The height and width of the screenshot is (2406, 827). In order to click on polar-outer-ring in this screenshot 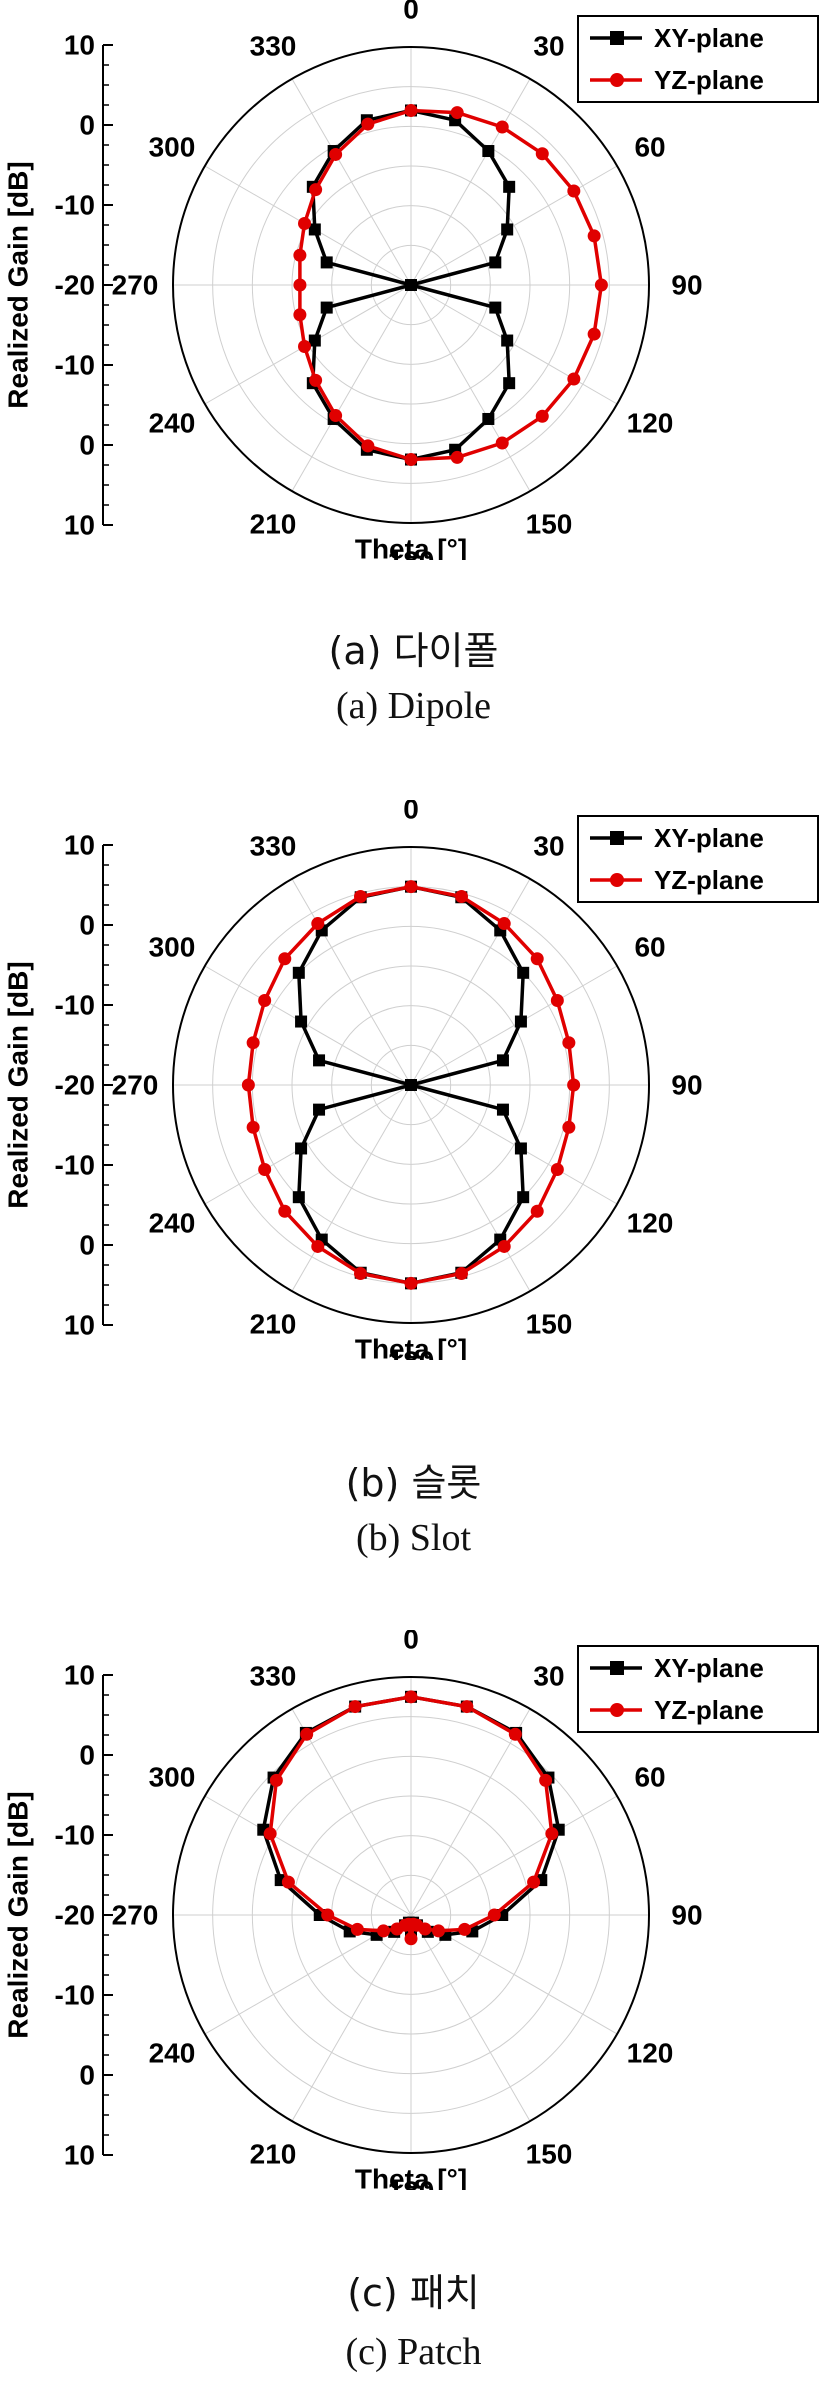, I will do `click(411, 285)`.